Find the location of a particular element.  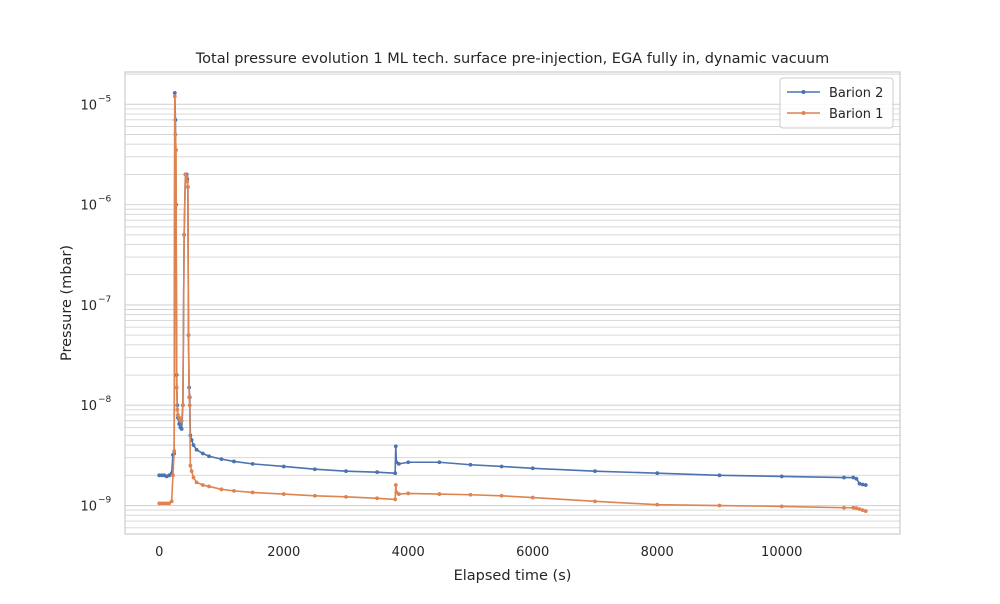

y-tick-exponent: −9 is located at coordinates (105, 501).